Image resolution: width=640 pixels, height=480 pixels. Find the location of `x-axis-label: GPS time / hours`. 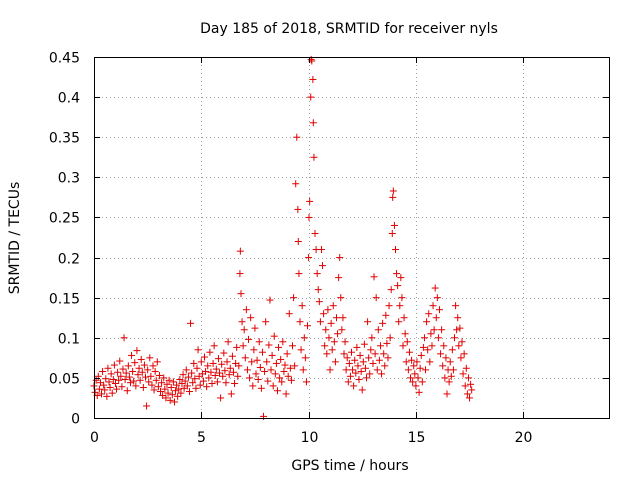

x-axis-label: GPS time / hours is located at coordinates (349, 466).